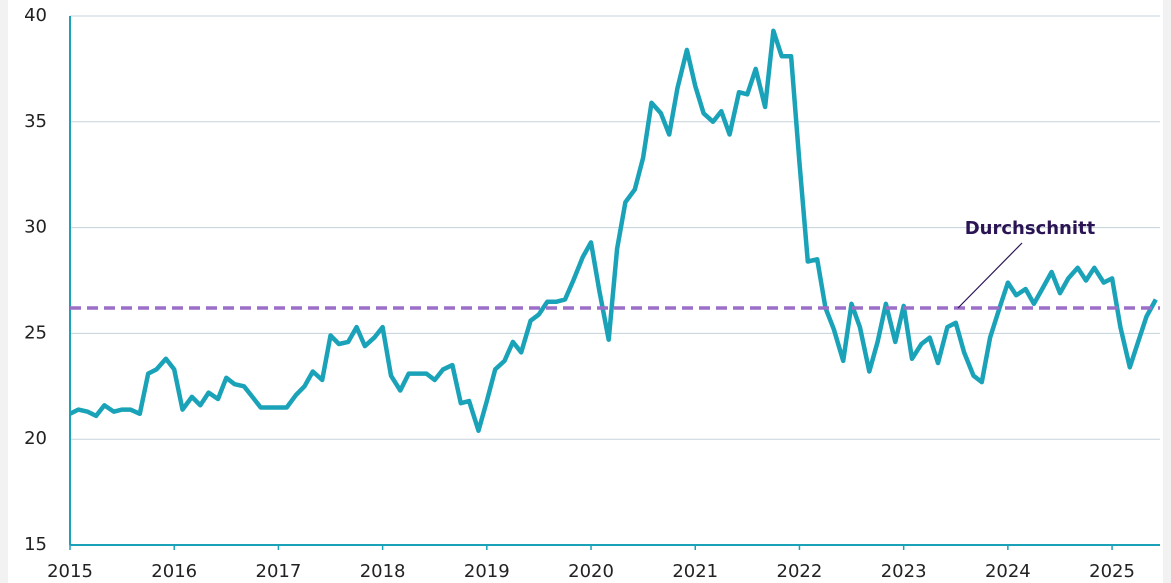 The height and width of the screenshot is (583, 1171). What do you see at coordinates (35, 121) in the screenshot?
I see `y-tick-label: 35` at bounding box center [35, 121].